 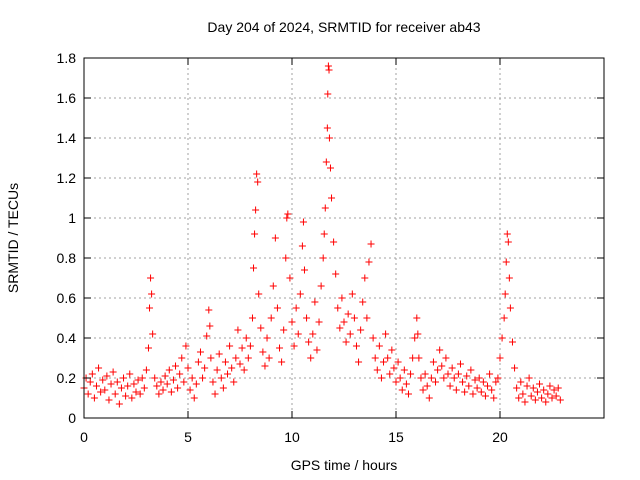 I want to click on y-tick-label: 1.6, so click(x=67, y=98).